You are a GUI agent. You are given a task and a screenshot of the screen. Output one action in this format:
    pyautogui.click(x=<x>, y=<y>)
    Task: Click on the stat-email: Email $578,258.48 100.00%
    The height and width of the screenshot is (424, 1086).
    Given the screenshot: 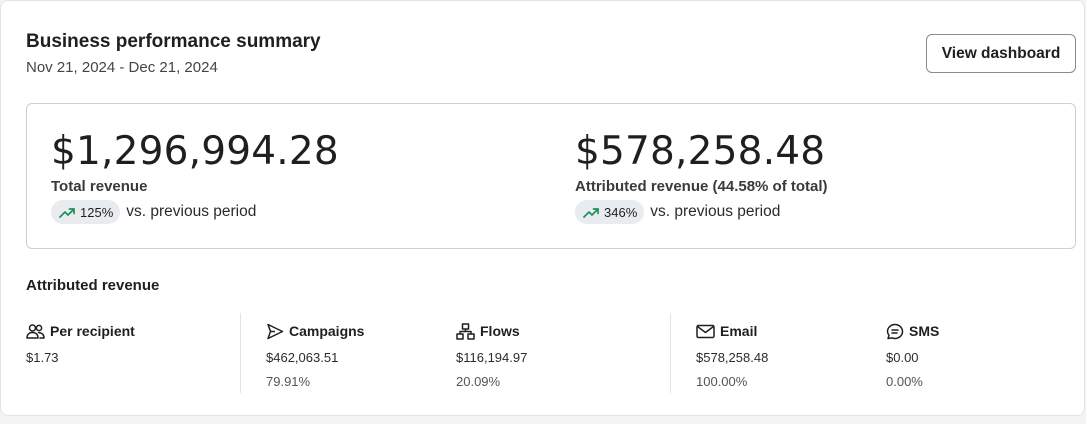 What is the action you would take?
    pyautogui.click(x=732, y=355)
    